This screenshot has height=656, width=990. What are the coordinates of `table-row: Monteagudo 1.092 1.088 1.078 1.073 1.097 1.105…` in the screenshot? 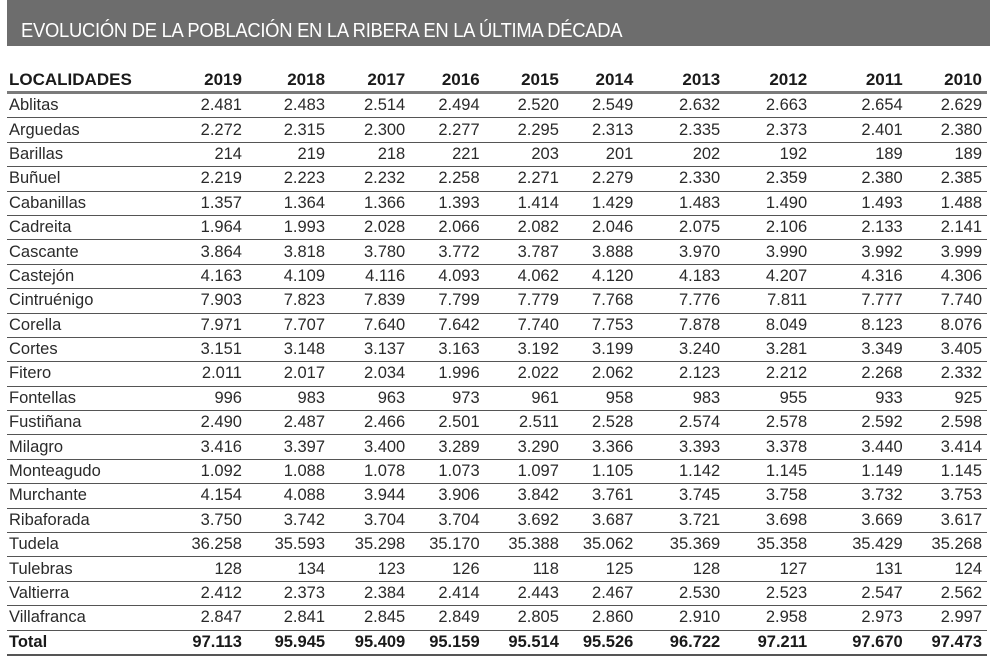 It's located at (497, 472).